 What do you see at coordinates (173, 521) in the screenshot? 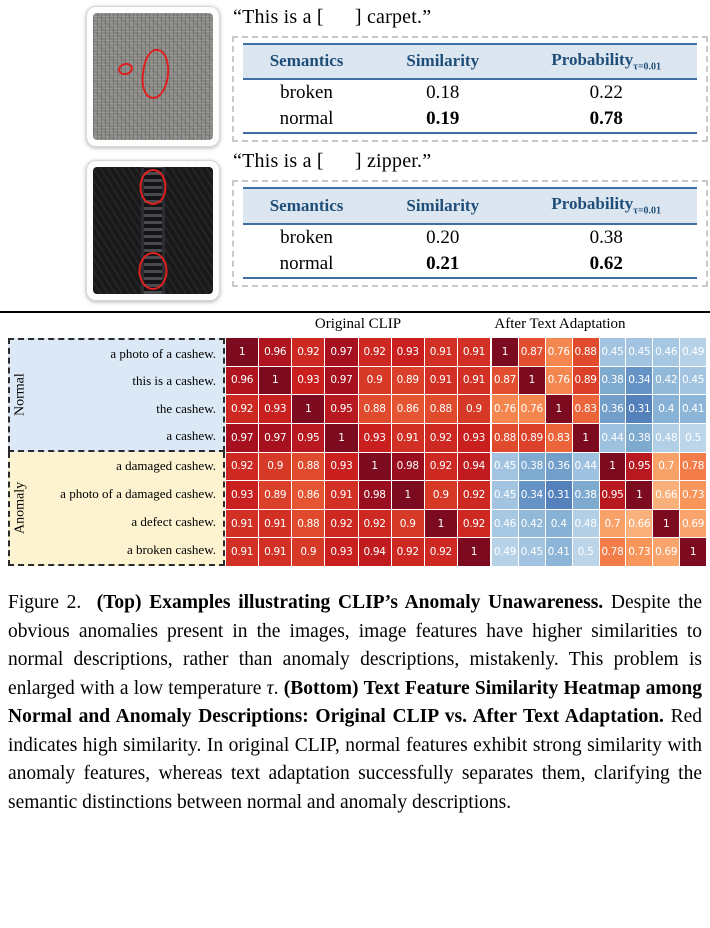
I see `heatmap-row-label: a defect cashew.` at bounding box center [173, 521].